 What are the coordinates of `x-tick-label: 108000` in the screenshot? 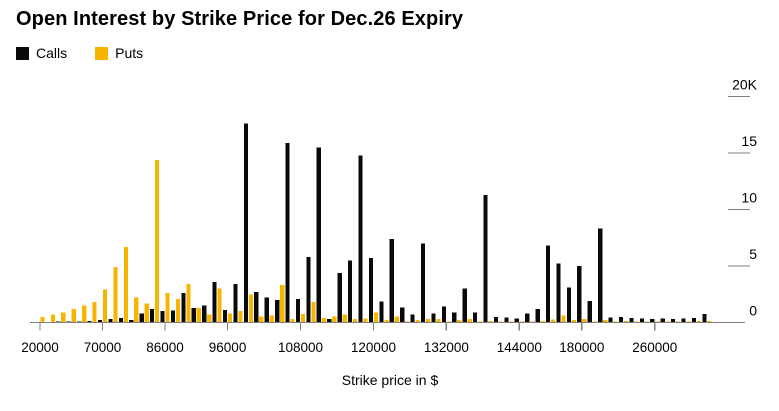 It's located at (300, 347).